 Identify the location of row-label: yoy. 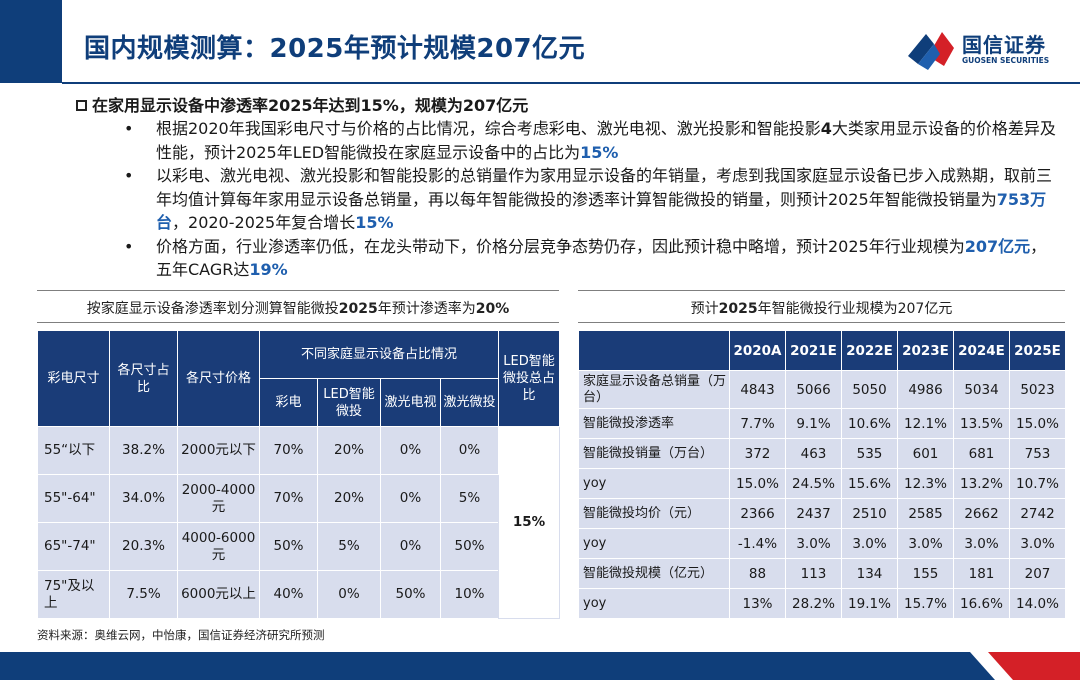
(654, 483).